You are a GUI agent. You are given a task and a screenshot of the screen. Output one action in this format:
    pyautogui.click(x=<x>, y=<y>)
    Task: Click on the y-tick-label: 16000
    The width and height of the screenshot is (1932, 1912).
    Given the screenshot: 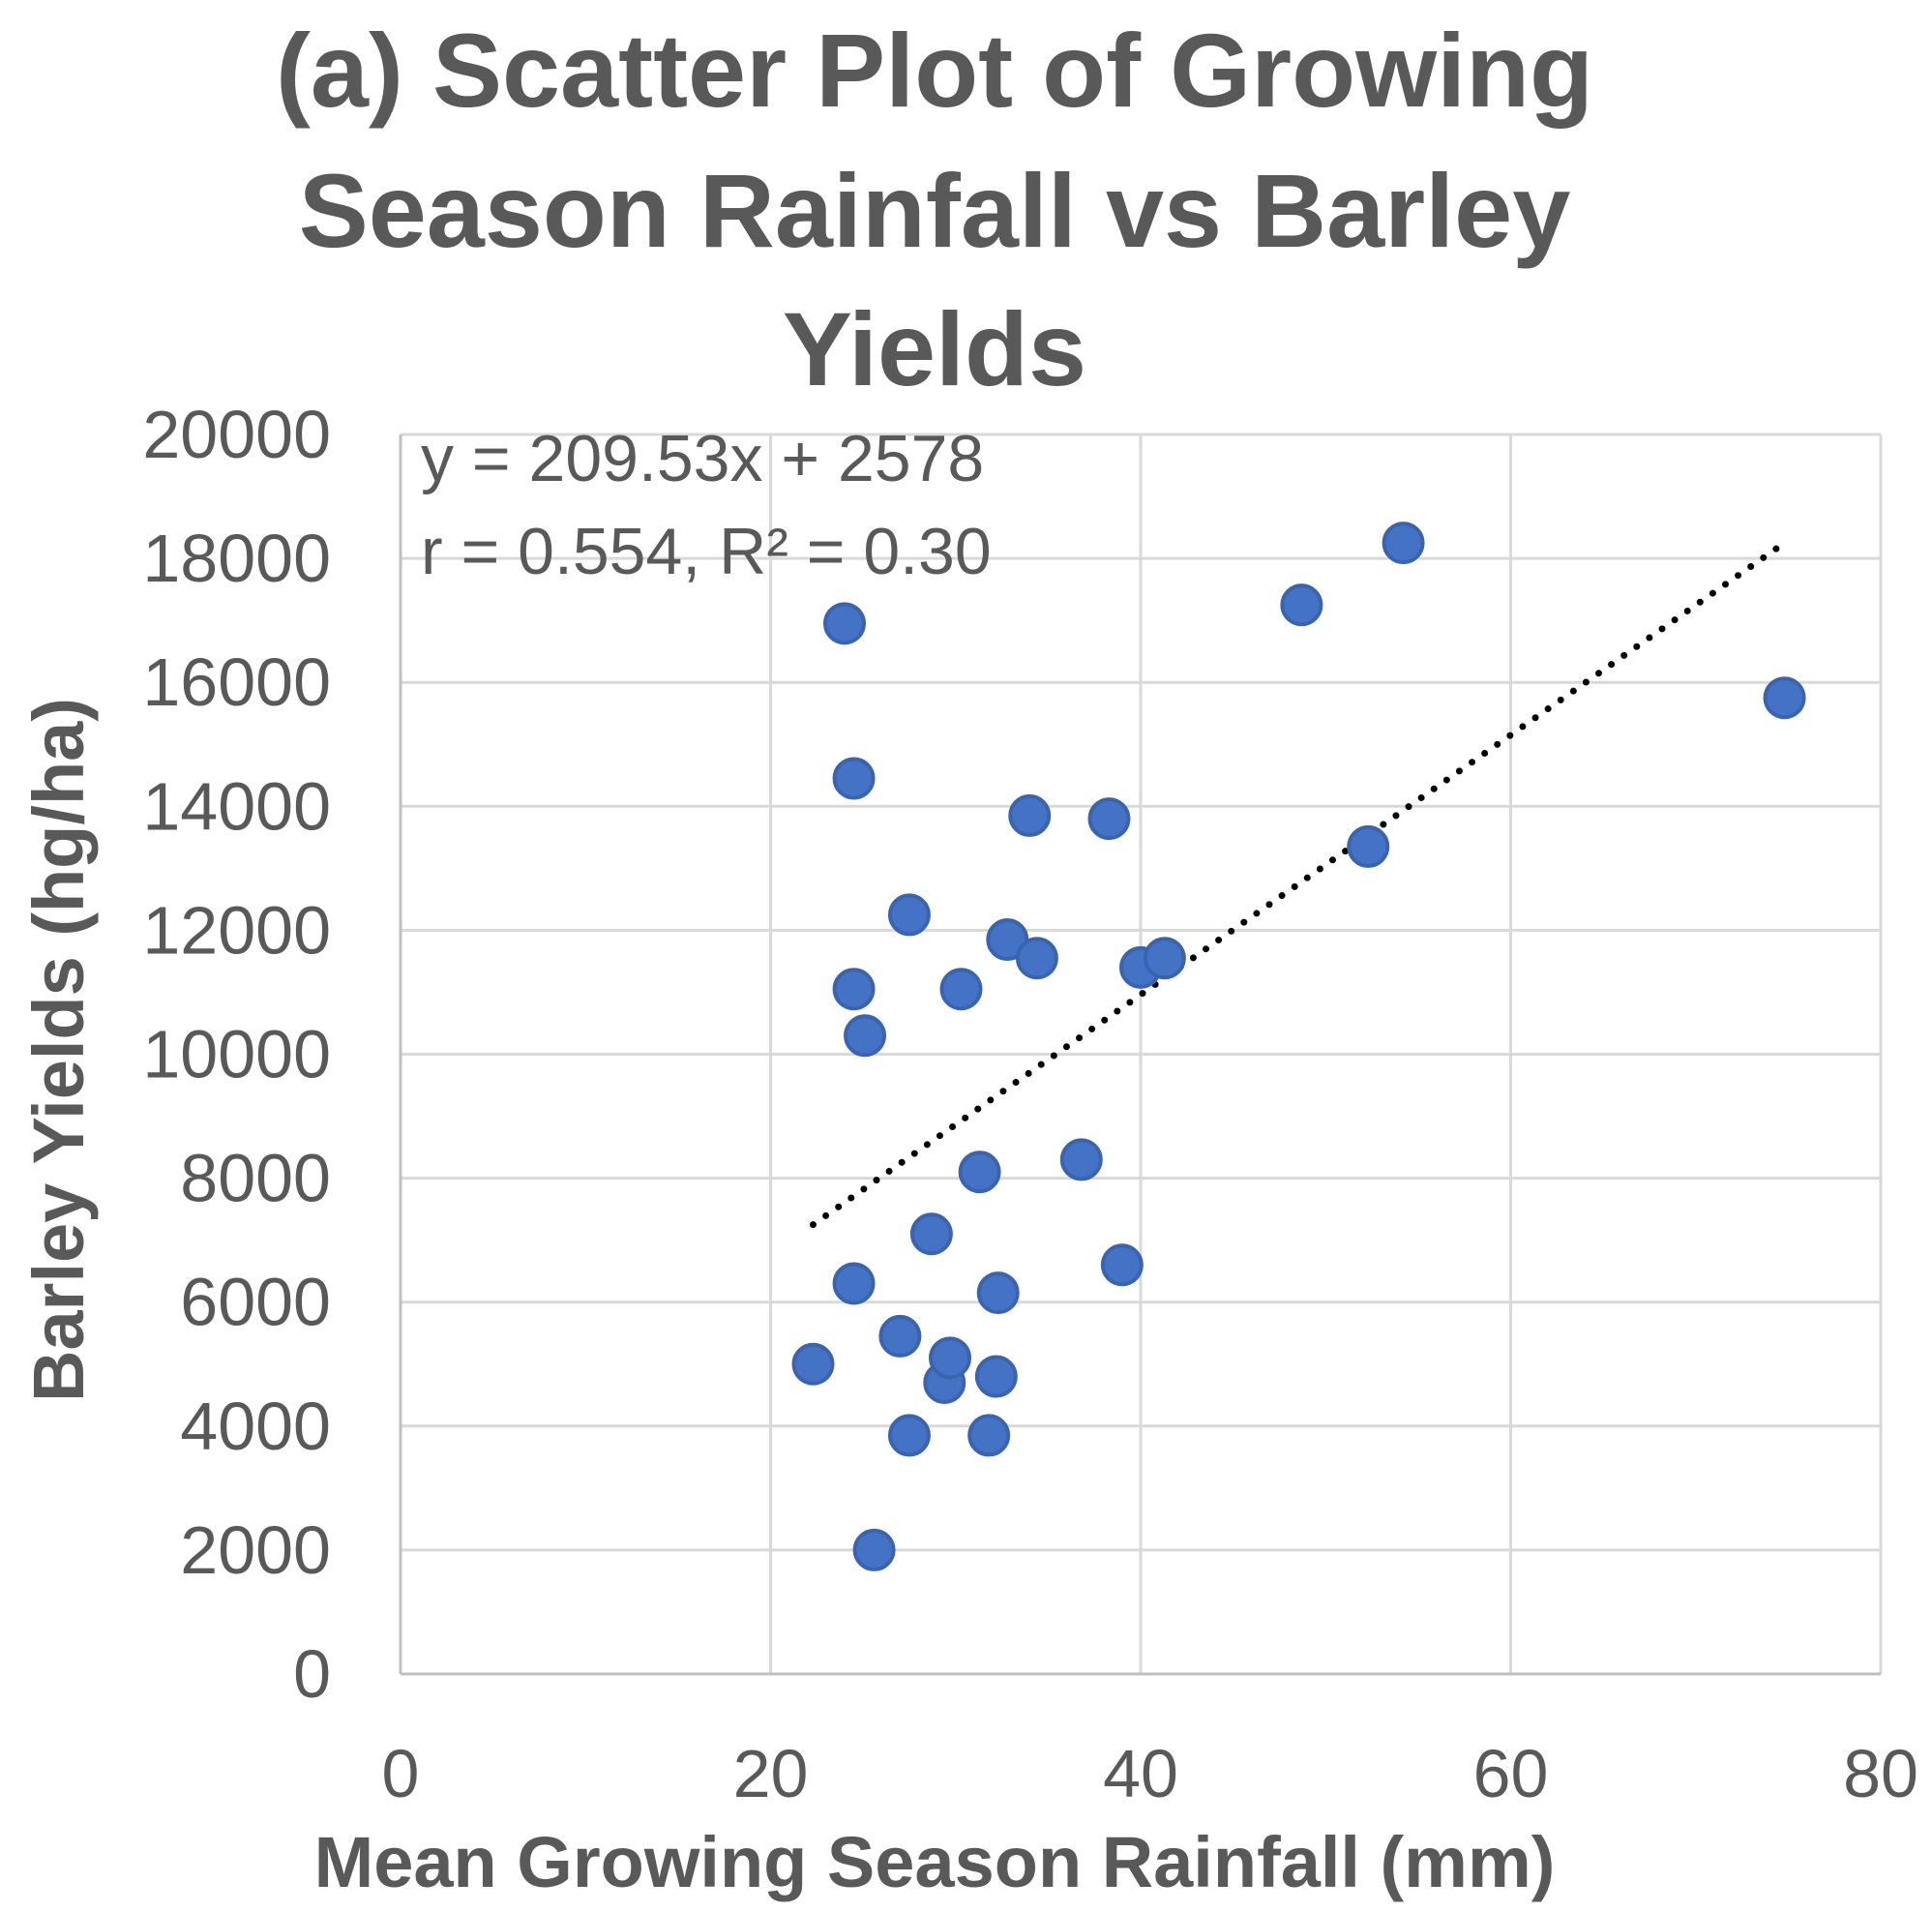 What is the action you would take?
    pyautogui.click(x=236, y=682)
    